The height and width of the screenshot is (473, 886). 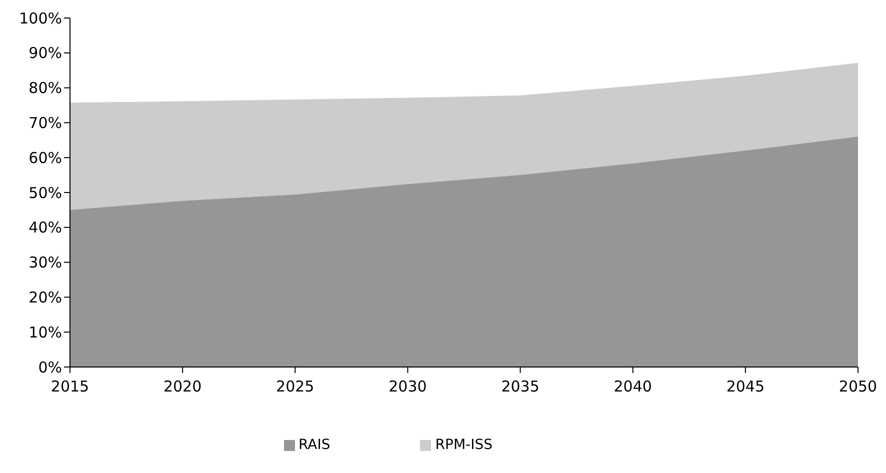 What do you see at coordinates (45, 53) in the screenshot?
I see `y-tick-label: 90%` at bounding box center [45, 53].